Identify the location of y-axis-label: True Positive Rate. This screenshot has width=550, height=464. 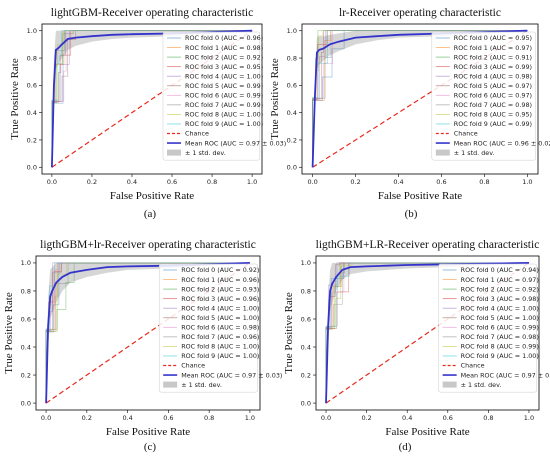
(15, 99).